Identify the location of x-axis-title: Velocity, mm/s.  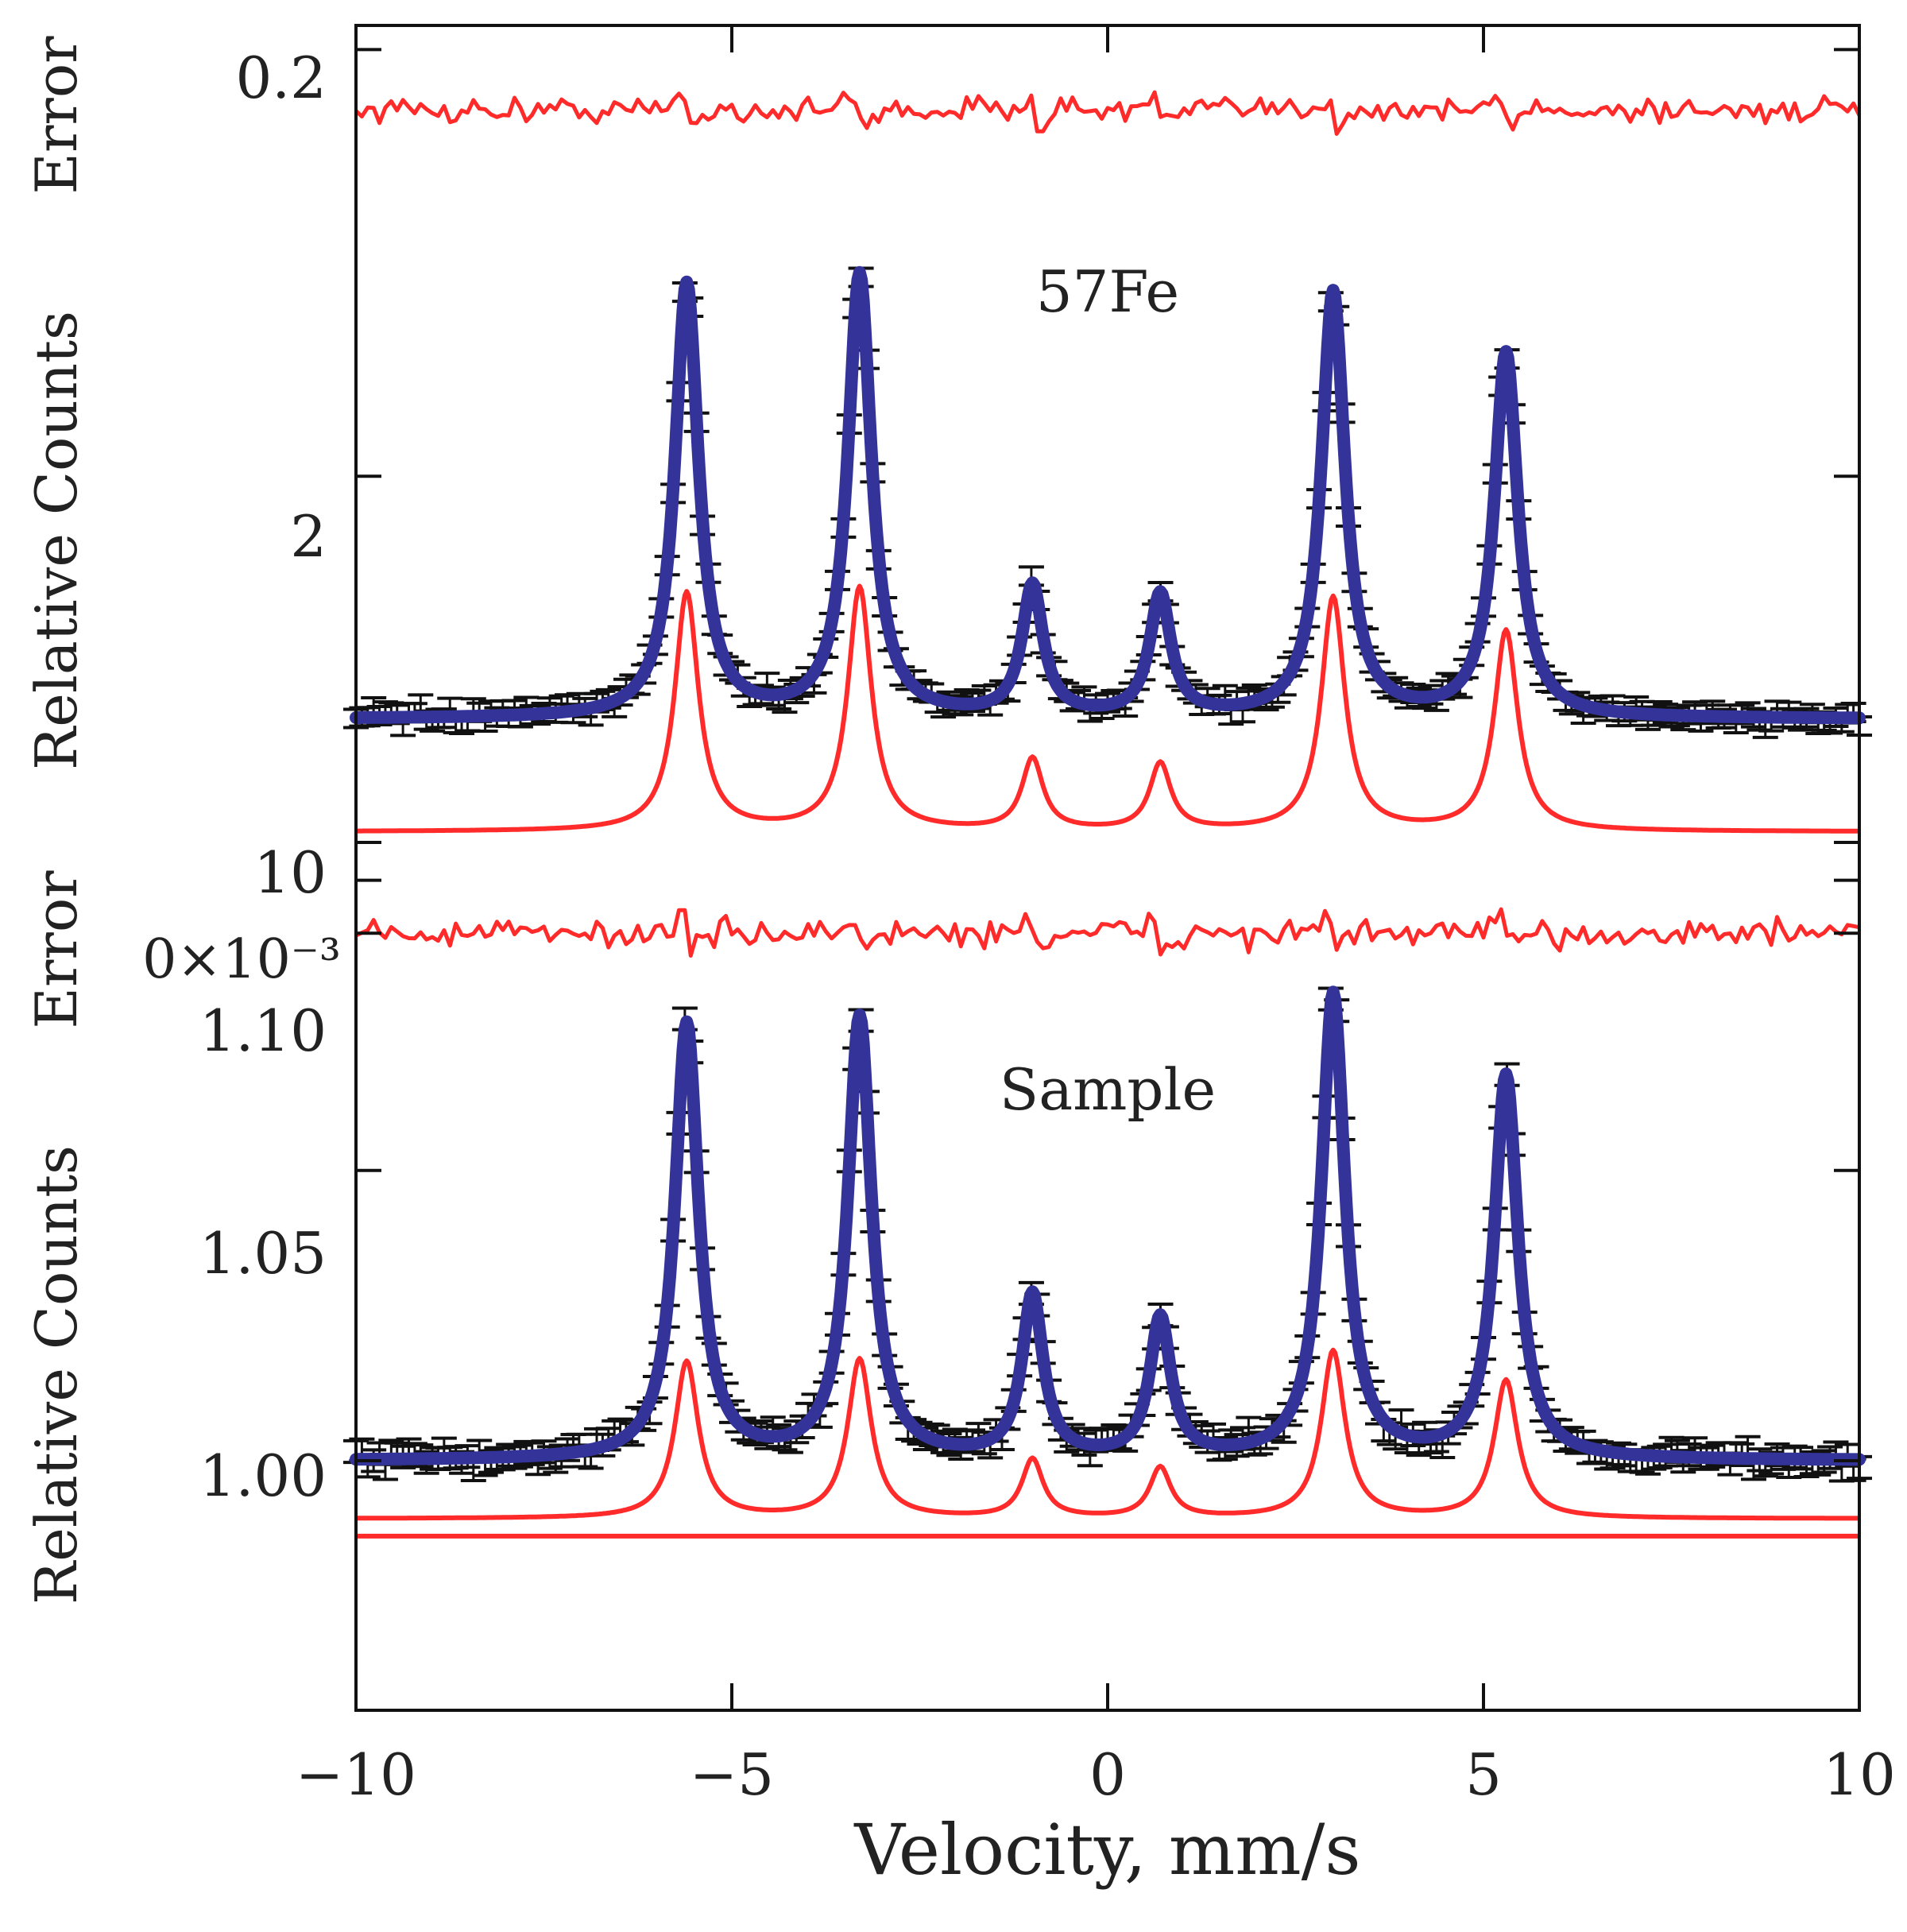
(1106, 1850).